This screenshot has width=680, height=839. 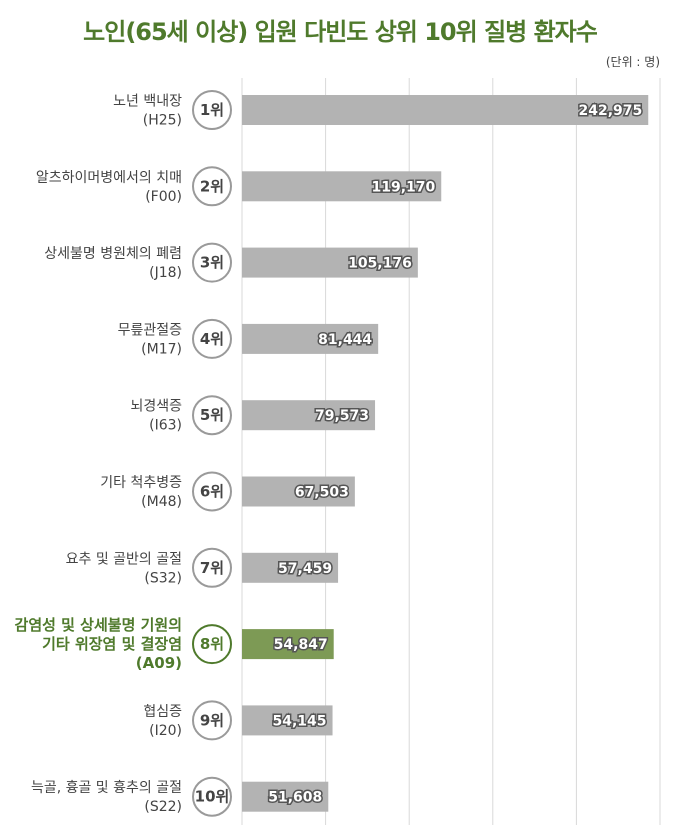 What do you see at coordinates (156, 407) in the screenshot?
I see `category-label: 뇌경색증` at bounding box center [156, 407].